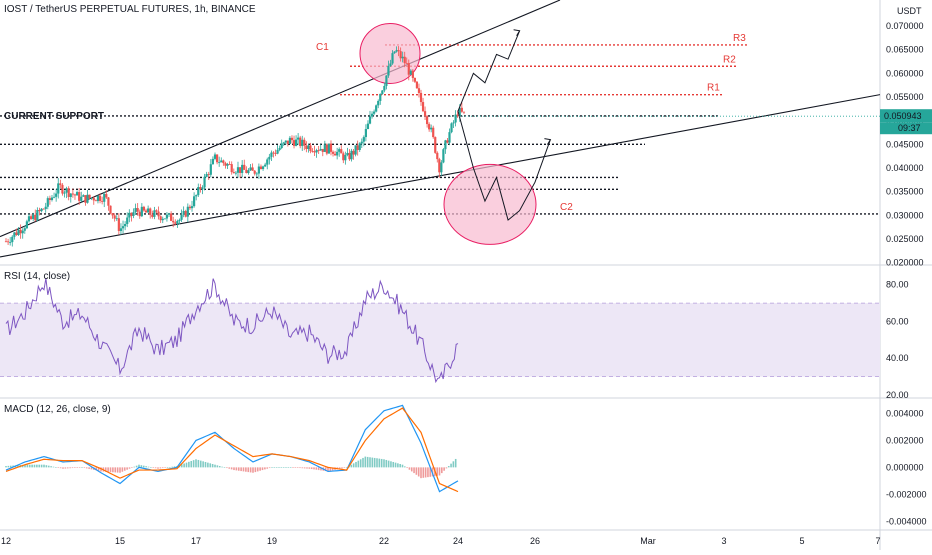  I want to click on macd-tick-label: 0.002000, so click(905, 440).